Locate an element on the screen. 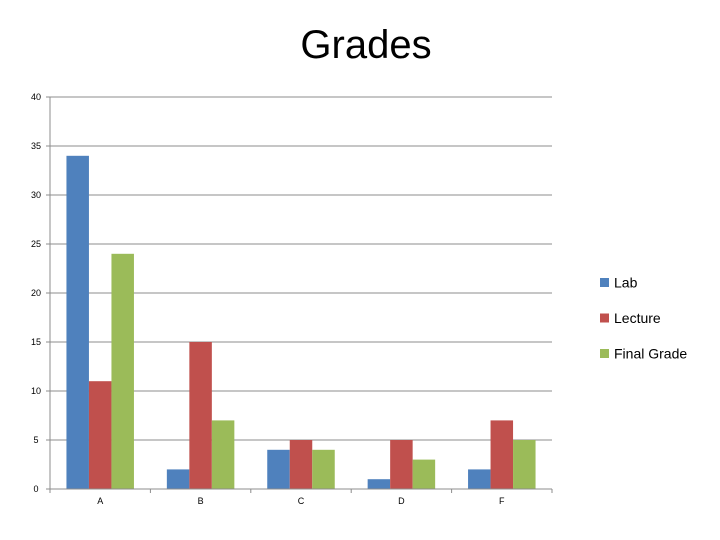  bar-lab-b is located at coordinates (178, 479).